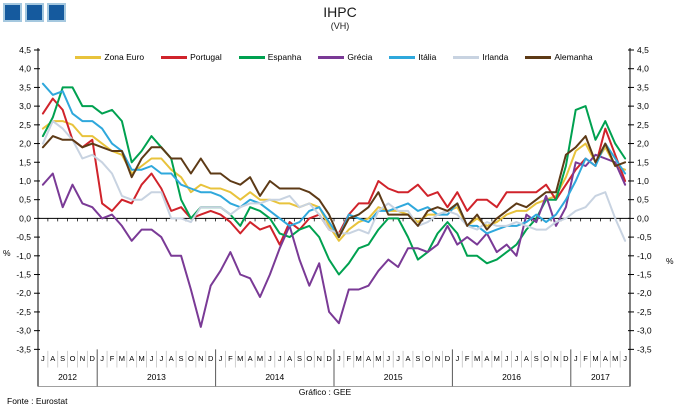 The width and height of the screenshot is (680, 414). What do you see at coordinates (511, 377) in the screenshot?
I see `year-label: 2016` at bounding box center [511, 377].